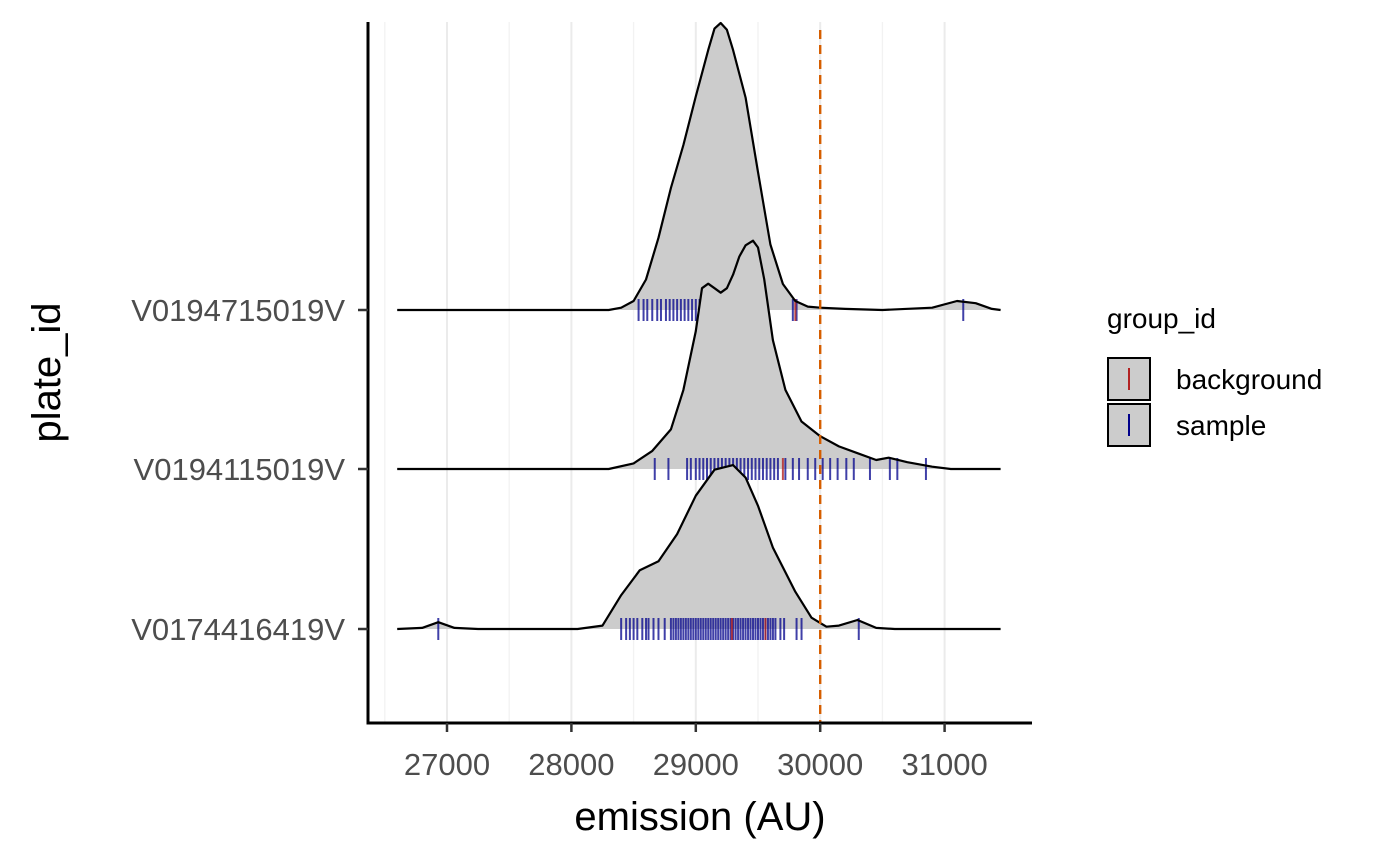 Image resolution: width=1400 pixels, height=865 pixels. I want to click on legend-entries: background sample, so click(1214, 402).